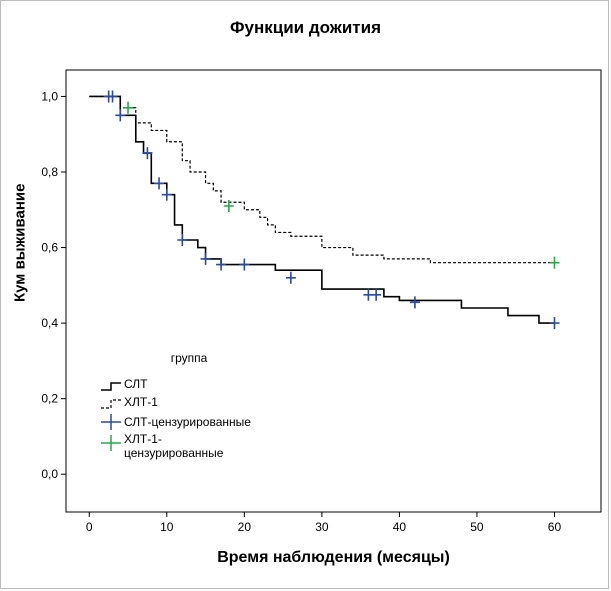 Image resolution: width=611 pixels, height=591 pixels. I want to click on y-tick: 0,0, so click(53, 474).